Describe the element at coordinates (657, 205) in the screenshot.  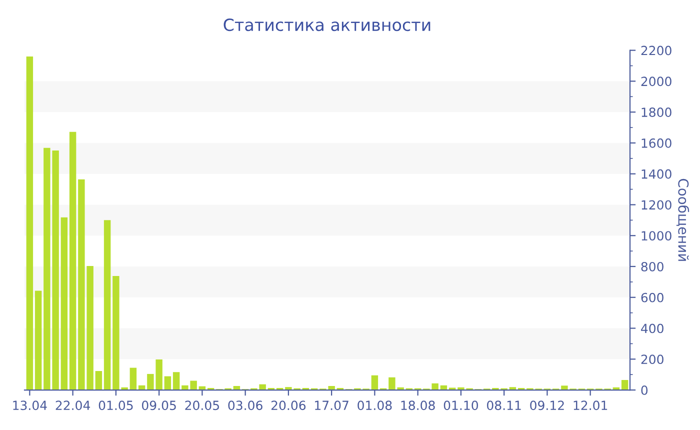
I see `y-tick-label: 1200` at that location.